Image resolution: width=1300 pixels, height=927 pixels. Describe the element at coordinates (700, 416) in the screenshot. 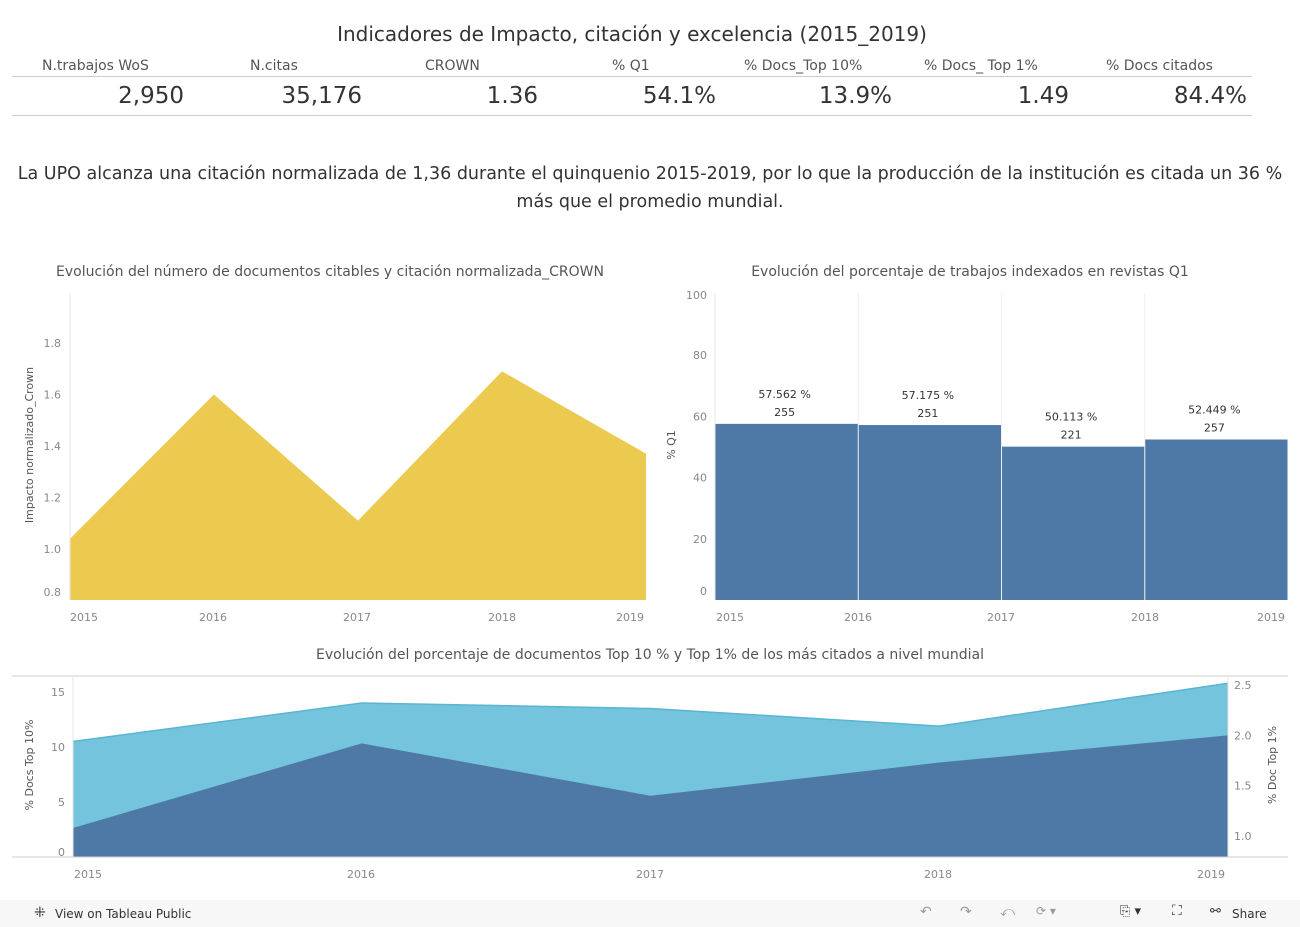

I see `q1-y-tick: 60` at that location.